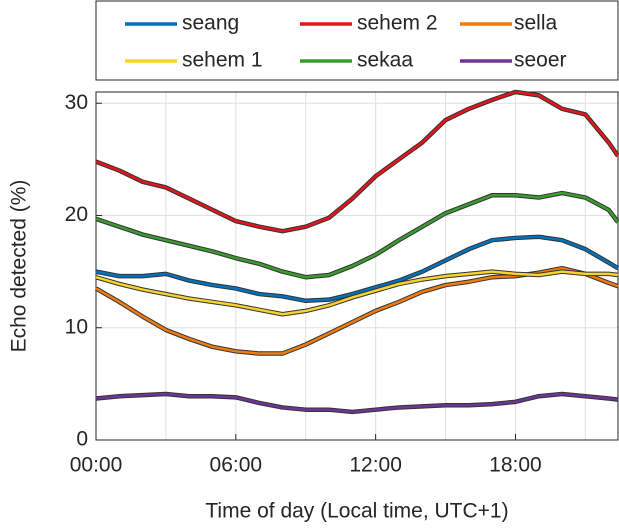 The height and width of the screenshot is (530, 619). What do you see at coordinates (222, 60) in the screenshot?
I see `legend-label: sehem 1` at bounding box center [222, 60].